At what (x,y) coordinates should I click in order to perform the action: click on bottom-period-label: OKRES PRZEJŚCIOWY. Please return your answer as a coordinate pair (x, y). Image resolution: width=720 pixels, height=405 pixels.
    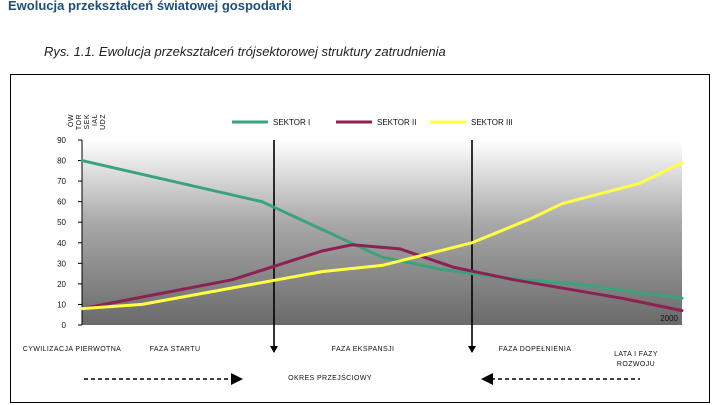
    Looking at the image, I should click on (330, 377).